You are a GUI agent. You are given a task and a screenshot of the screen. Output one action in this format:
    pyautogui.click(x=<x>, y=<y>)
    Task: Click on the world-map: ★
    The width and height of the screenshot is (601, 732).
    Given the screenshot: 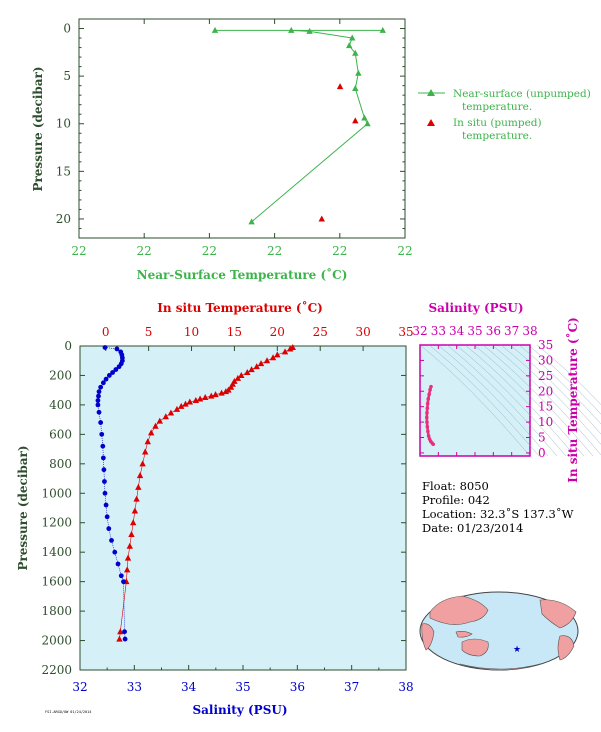 What is the action you would take?
    pyautogui.click(x=499, y=631)
    